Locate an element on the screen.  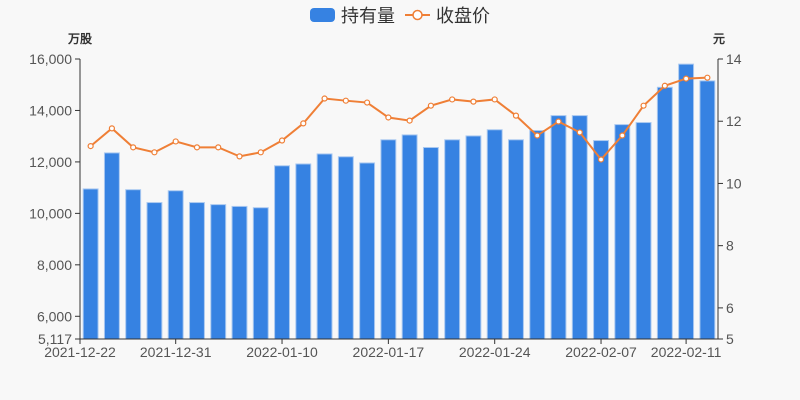
legend-item-close-price: 收盘价 is located at coordinates (447, 15).